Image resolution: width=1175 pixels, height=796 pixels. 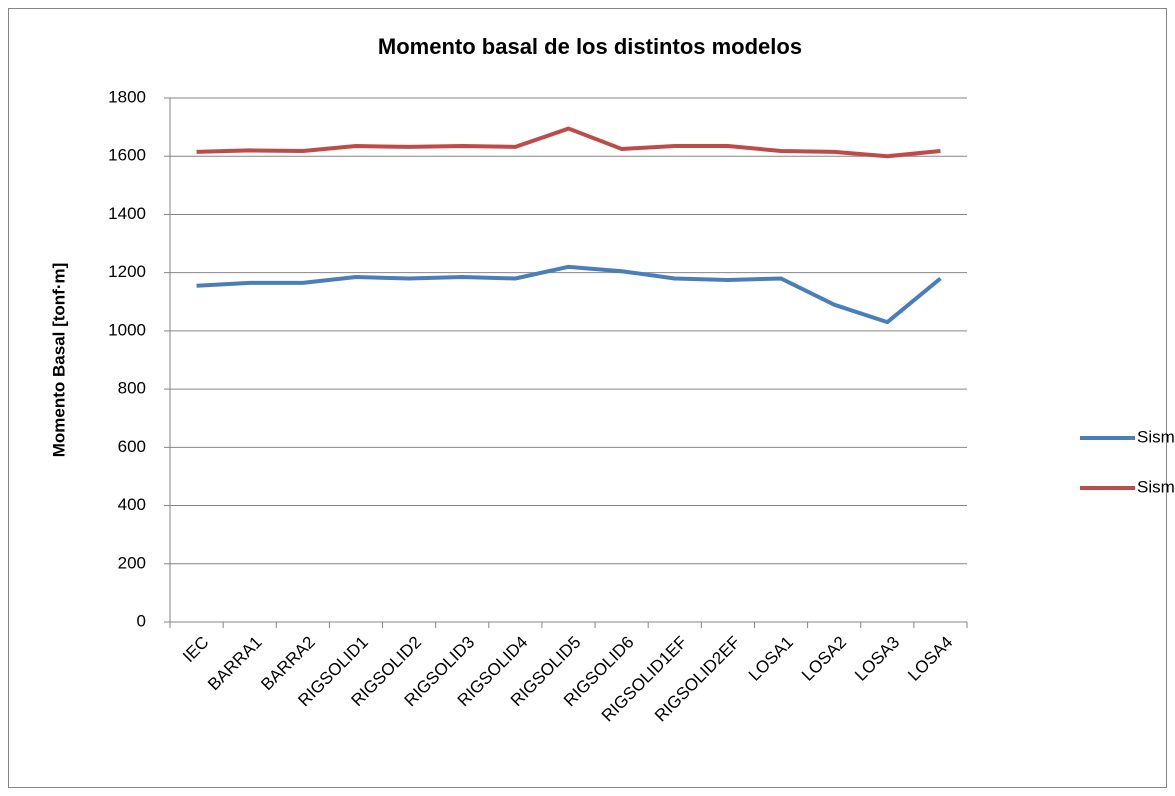 I want to click on y-tick-label: 600, so click(x=132, y=446).